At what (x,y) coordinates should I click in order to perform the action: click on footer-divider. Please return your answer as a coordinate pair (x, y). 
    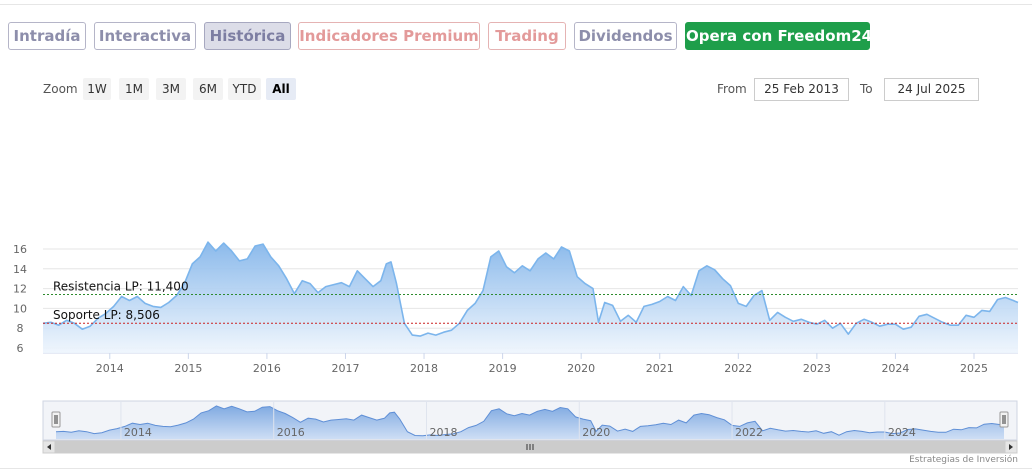
    Looking at the image, I should click on (516, 468).